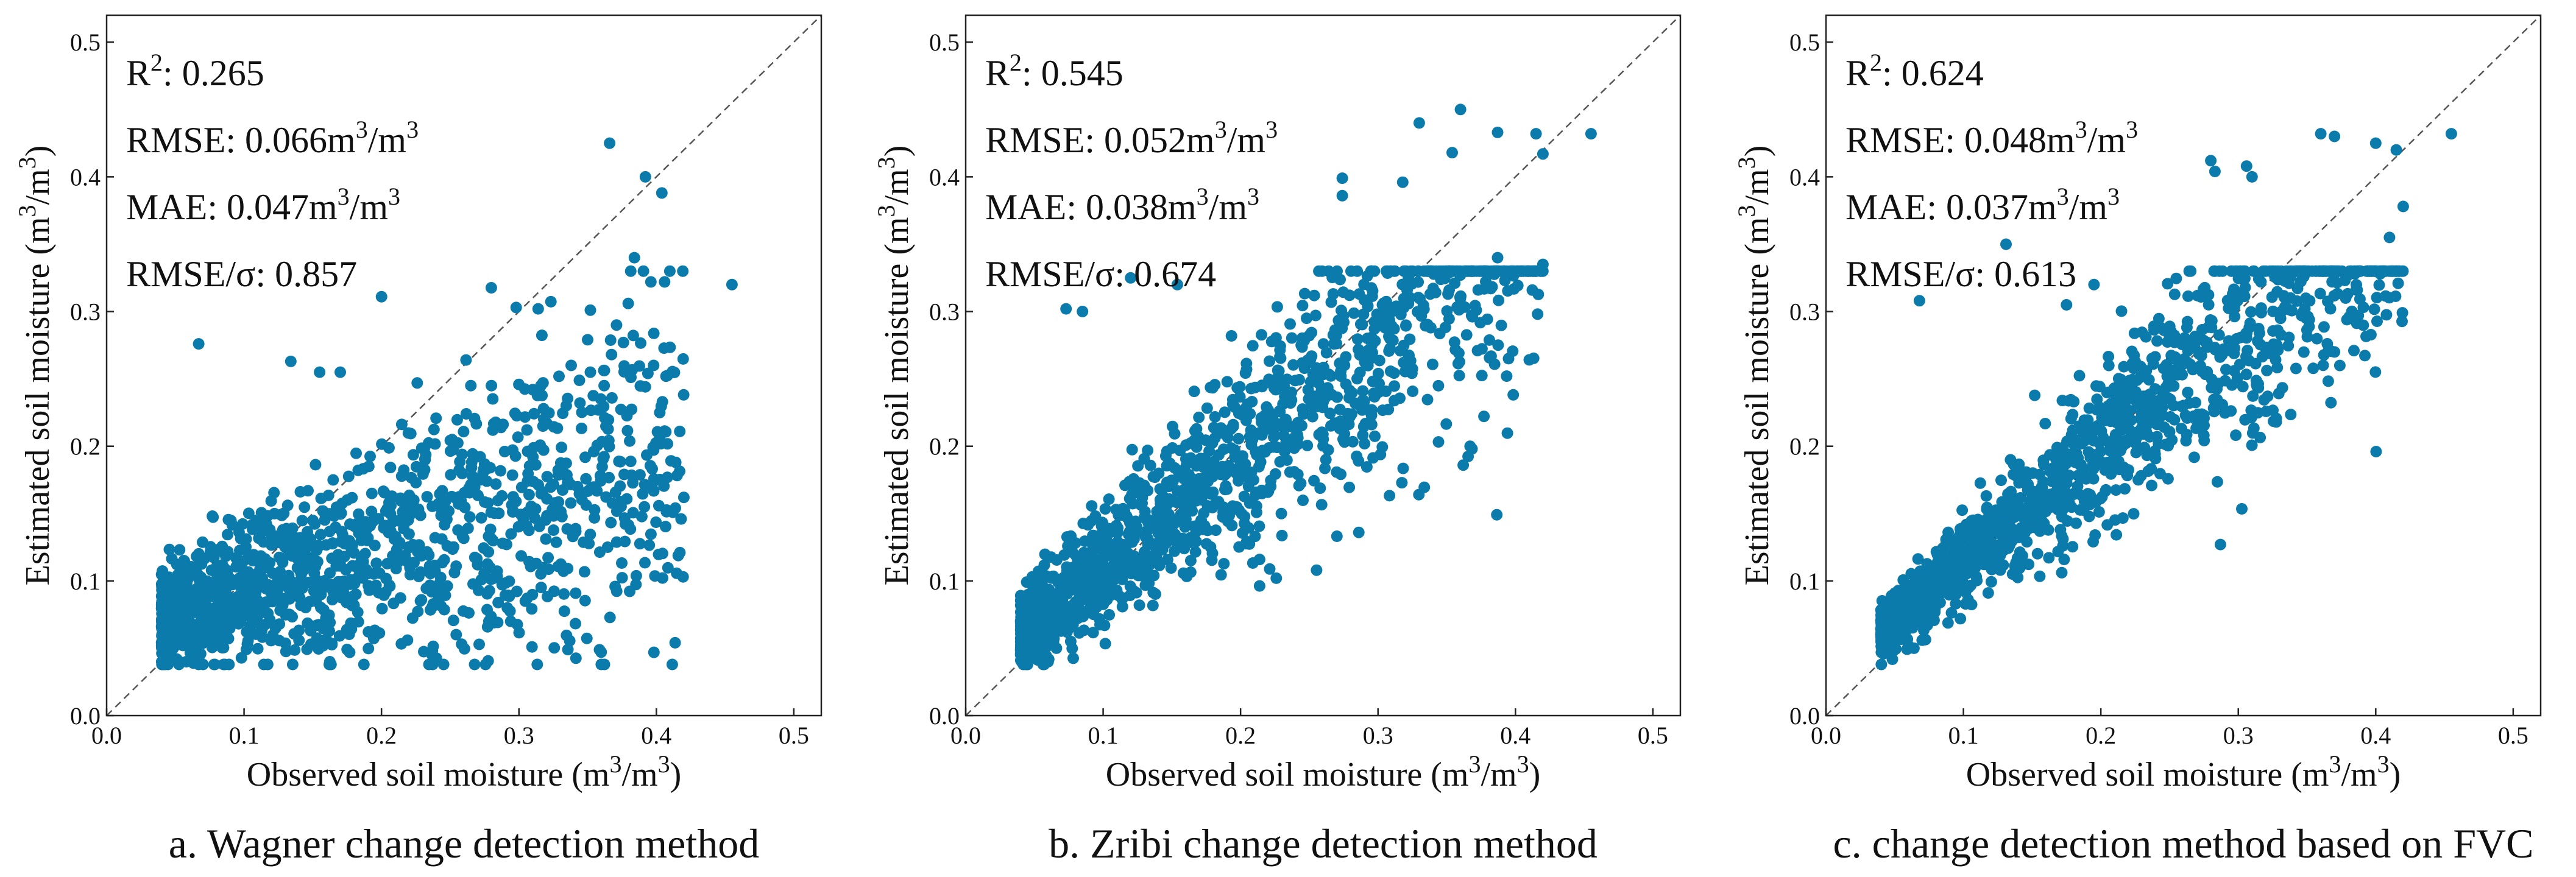 This screenshot has height=877, width=2576. What do you see at coordinates (381, 735) in the screenshot?
I see `x-tick-label: 0.2` at bounding box center [381, 735].